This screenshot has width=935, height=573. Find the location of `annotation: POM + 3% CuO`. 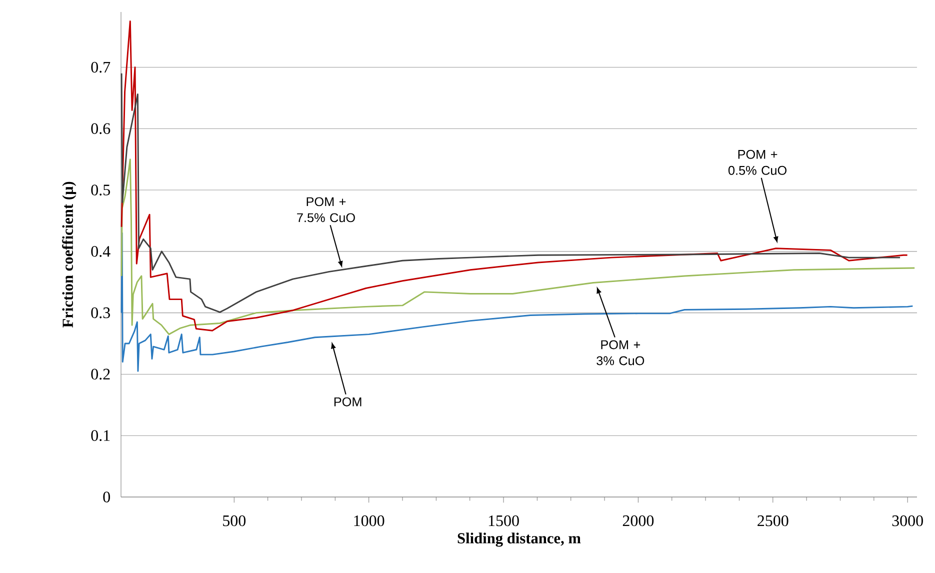

annotation: POM + 3% CuO is located at coordinates (620, 353).